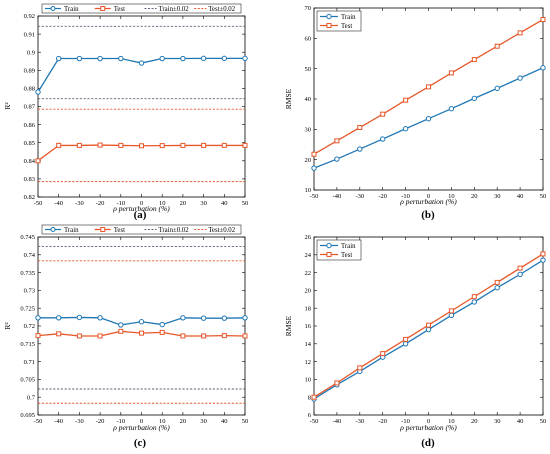  I want to click on x-tick-label: 40, so click(520, 421).